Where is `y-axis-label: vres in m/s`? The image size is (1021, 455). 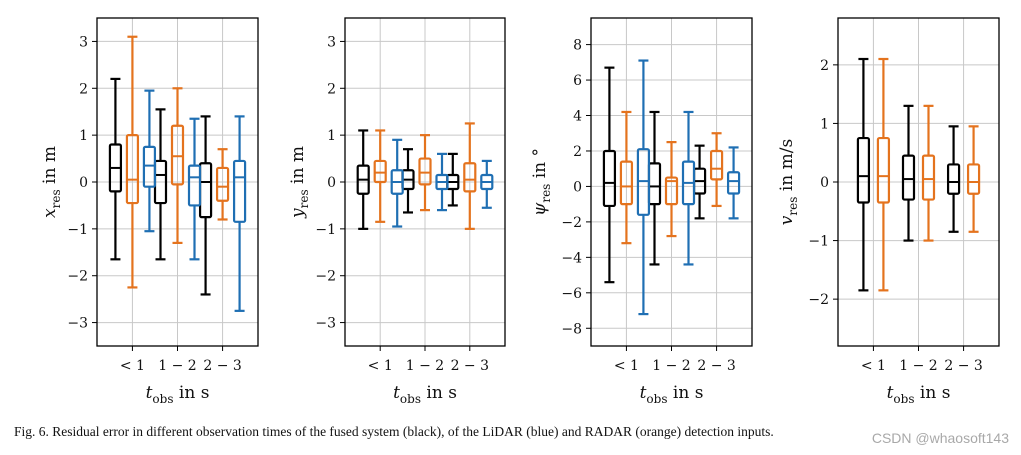 y-axis-label: vres in m/s is located at coordinates (788, 182).